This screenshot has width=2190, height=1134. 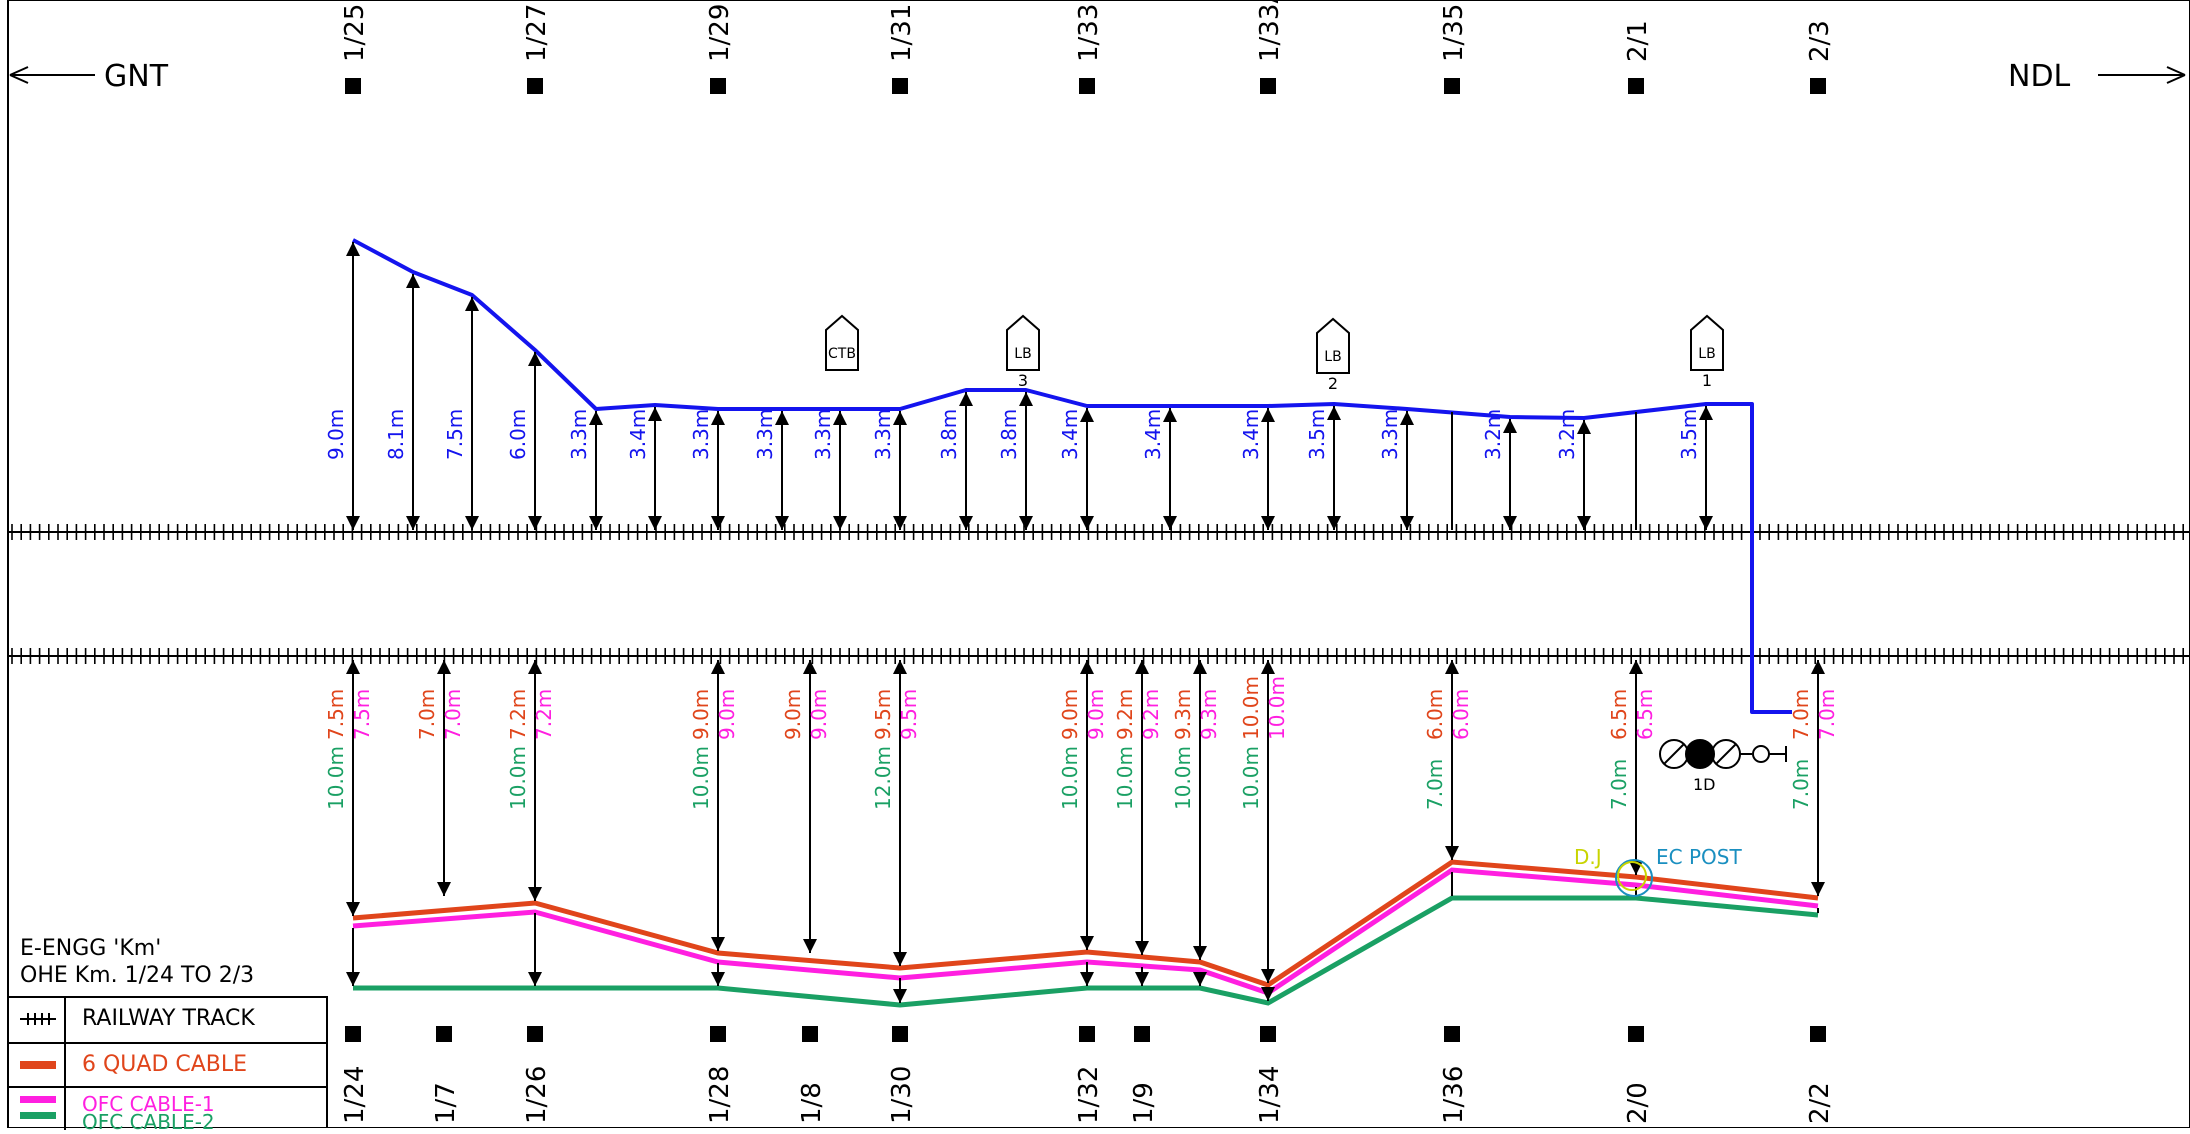 I want to click on bottom-km-label: 1/34, so click(x=1270, y=1095).